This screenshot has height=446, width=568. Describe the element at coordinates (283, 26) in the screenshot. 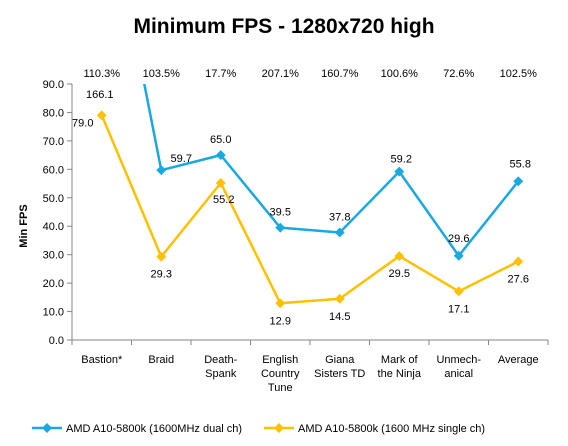

I see `chart-title: Minimum FPS - 1280x720 high` at that location.